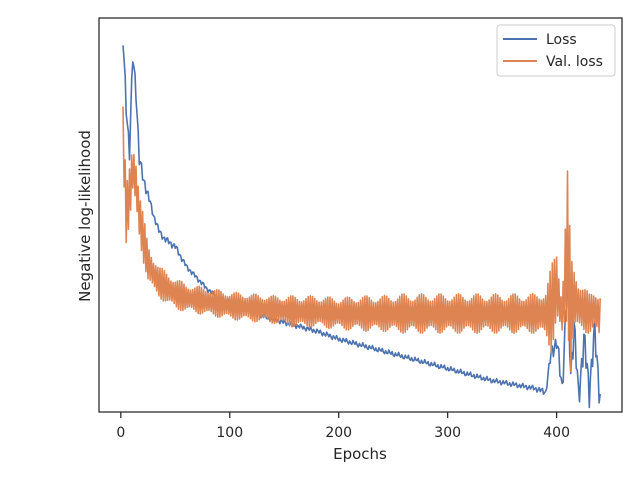 Image resolution: width=640 pixels, height=480 pixels. I want to click on x-tick-label-300: 300, so click(447, 433).